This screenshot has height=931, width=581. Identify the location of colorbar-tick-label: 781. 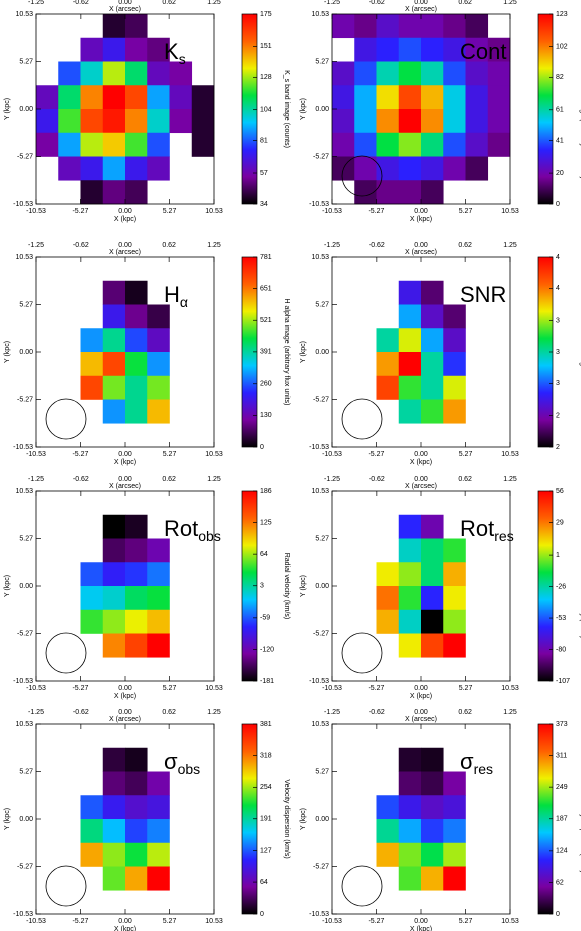
(266, 257).